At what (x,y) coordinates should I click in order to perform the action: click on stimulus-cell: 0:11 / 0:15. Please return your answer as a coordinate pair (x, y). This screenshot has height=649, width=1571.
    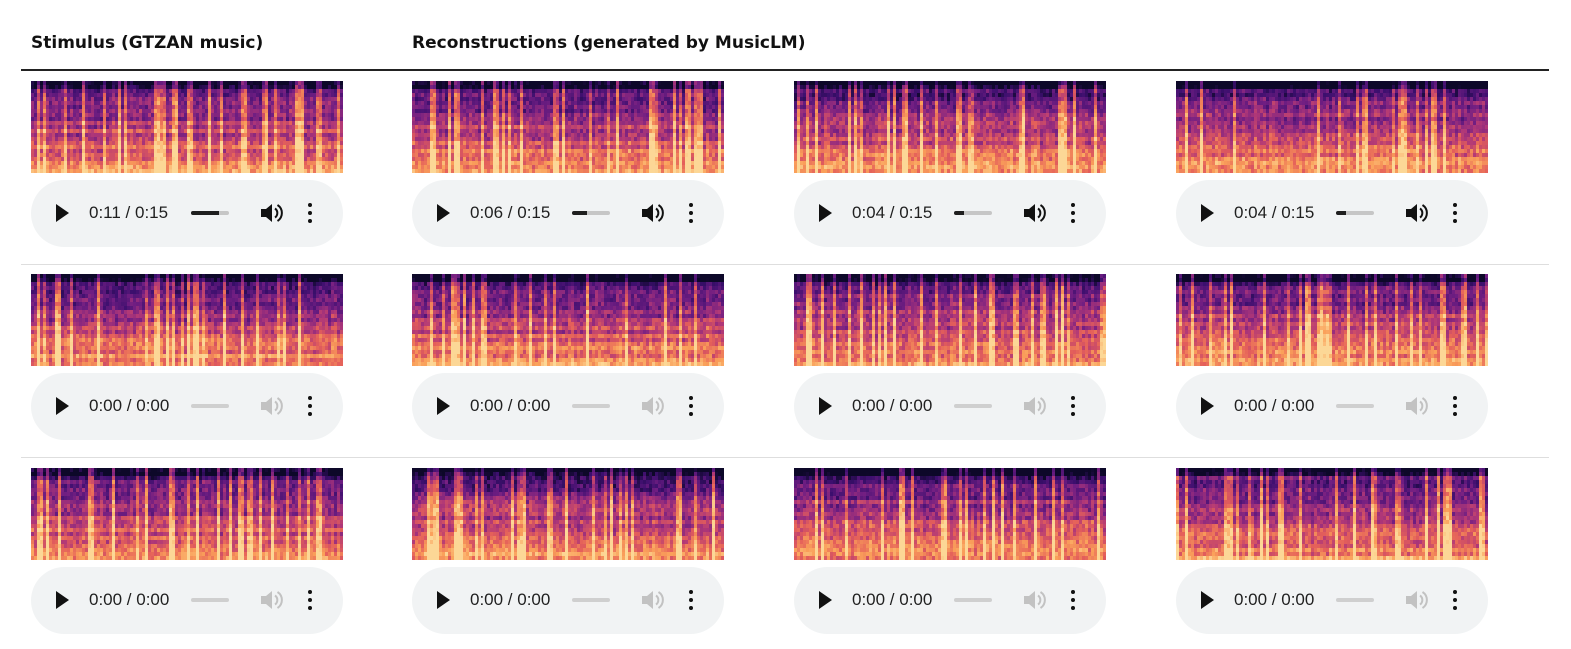
    Looking at the image, I should click on (187, 164).